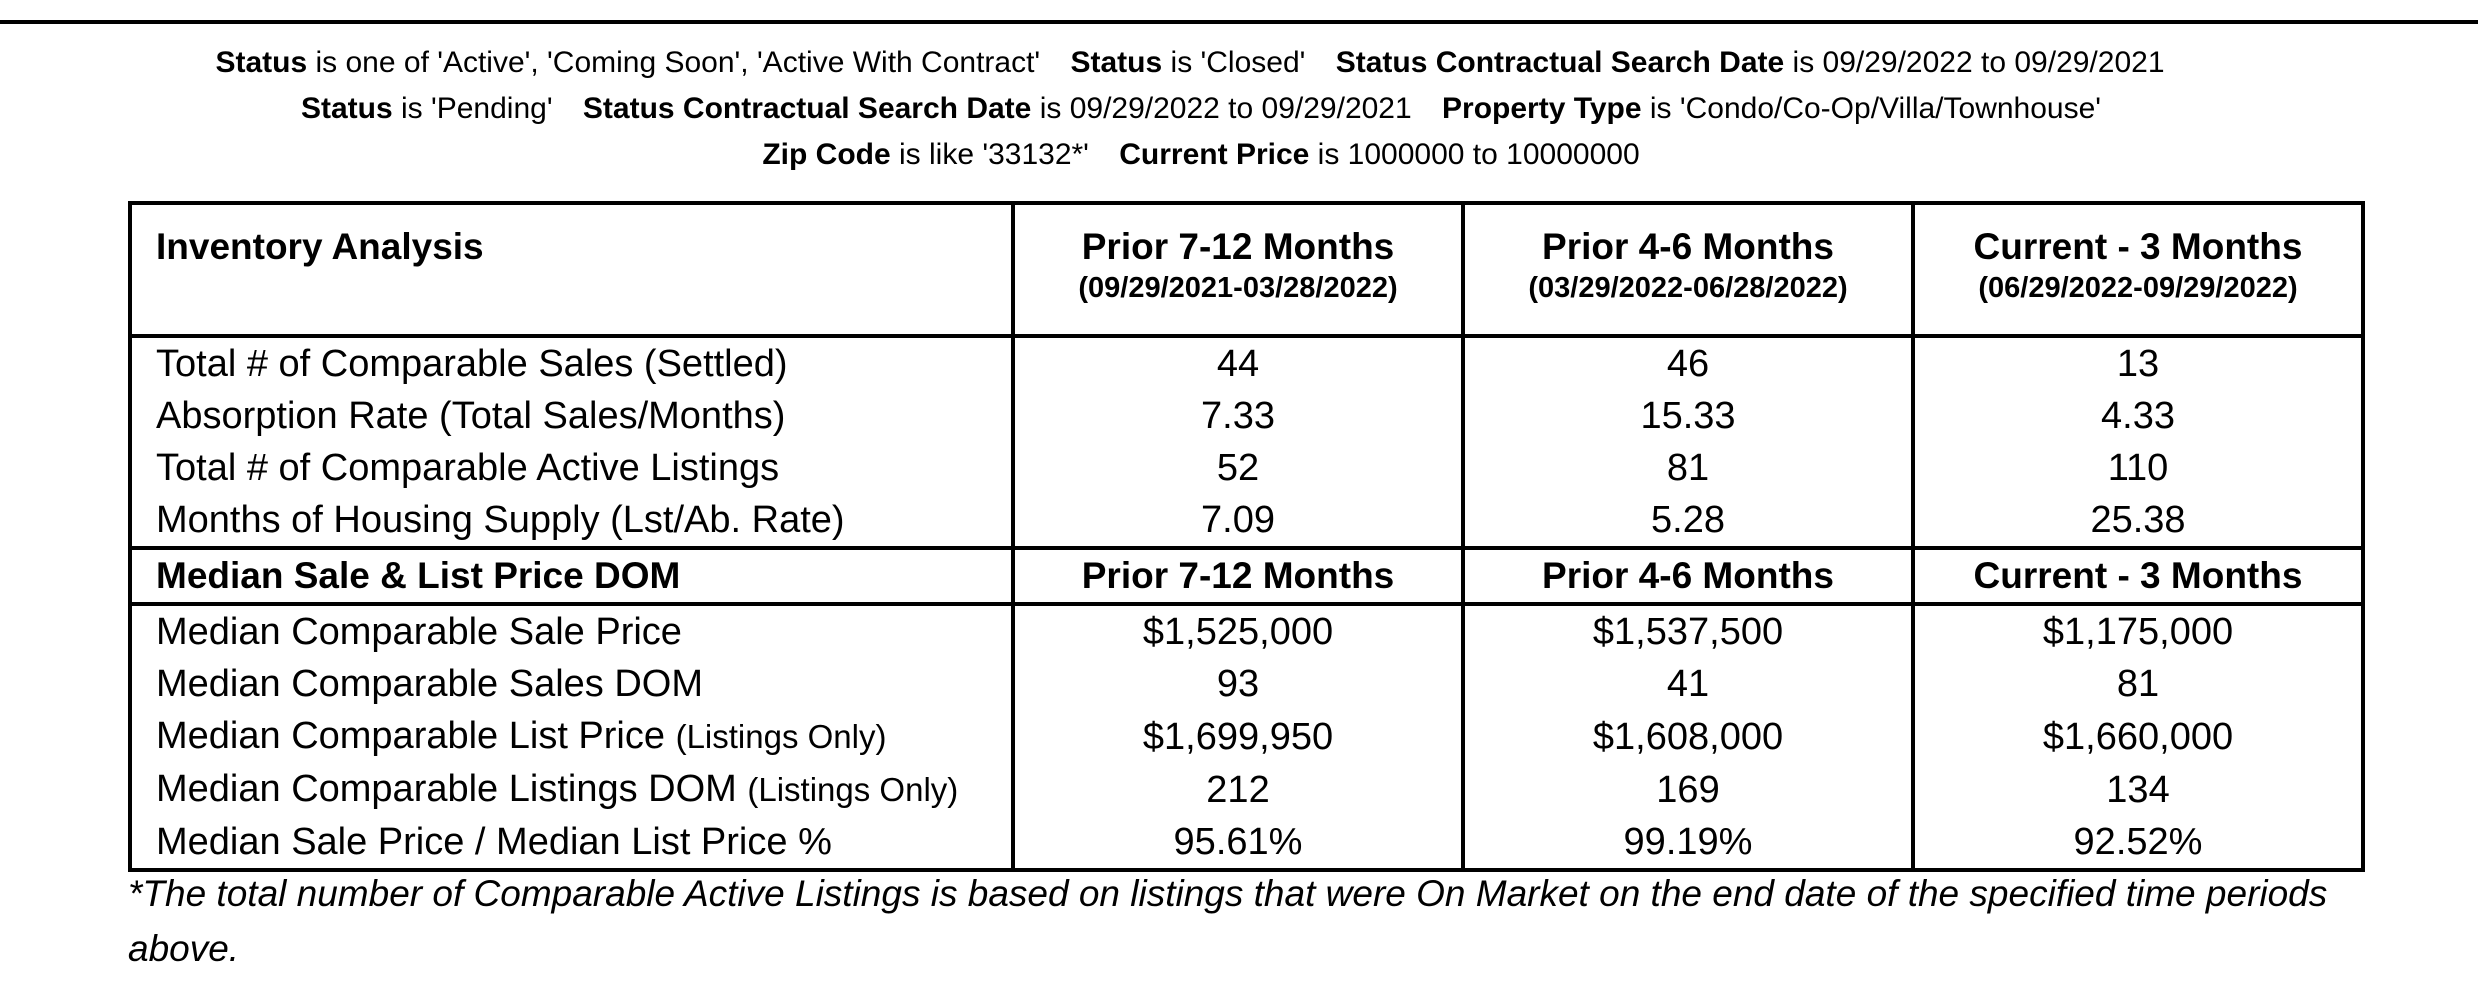 The height and width of the screenshot is (1000, 2478). I want to click on criterion-text: is like '33132*', so click(989, 154).